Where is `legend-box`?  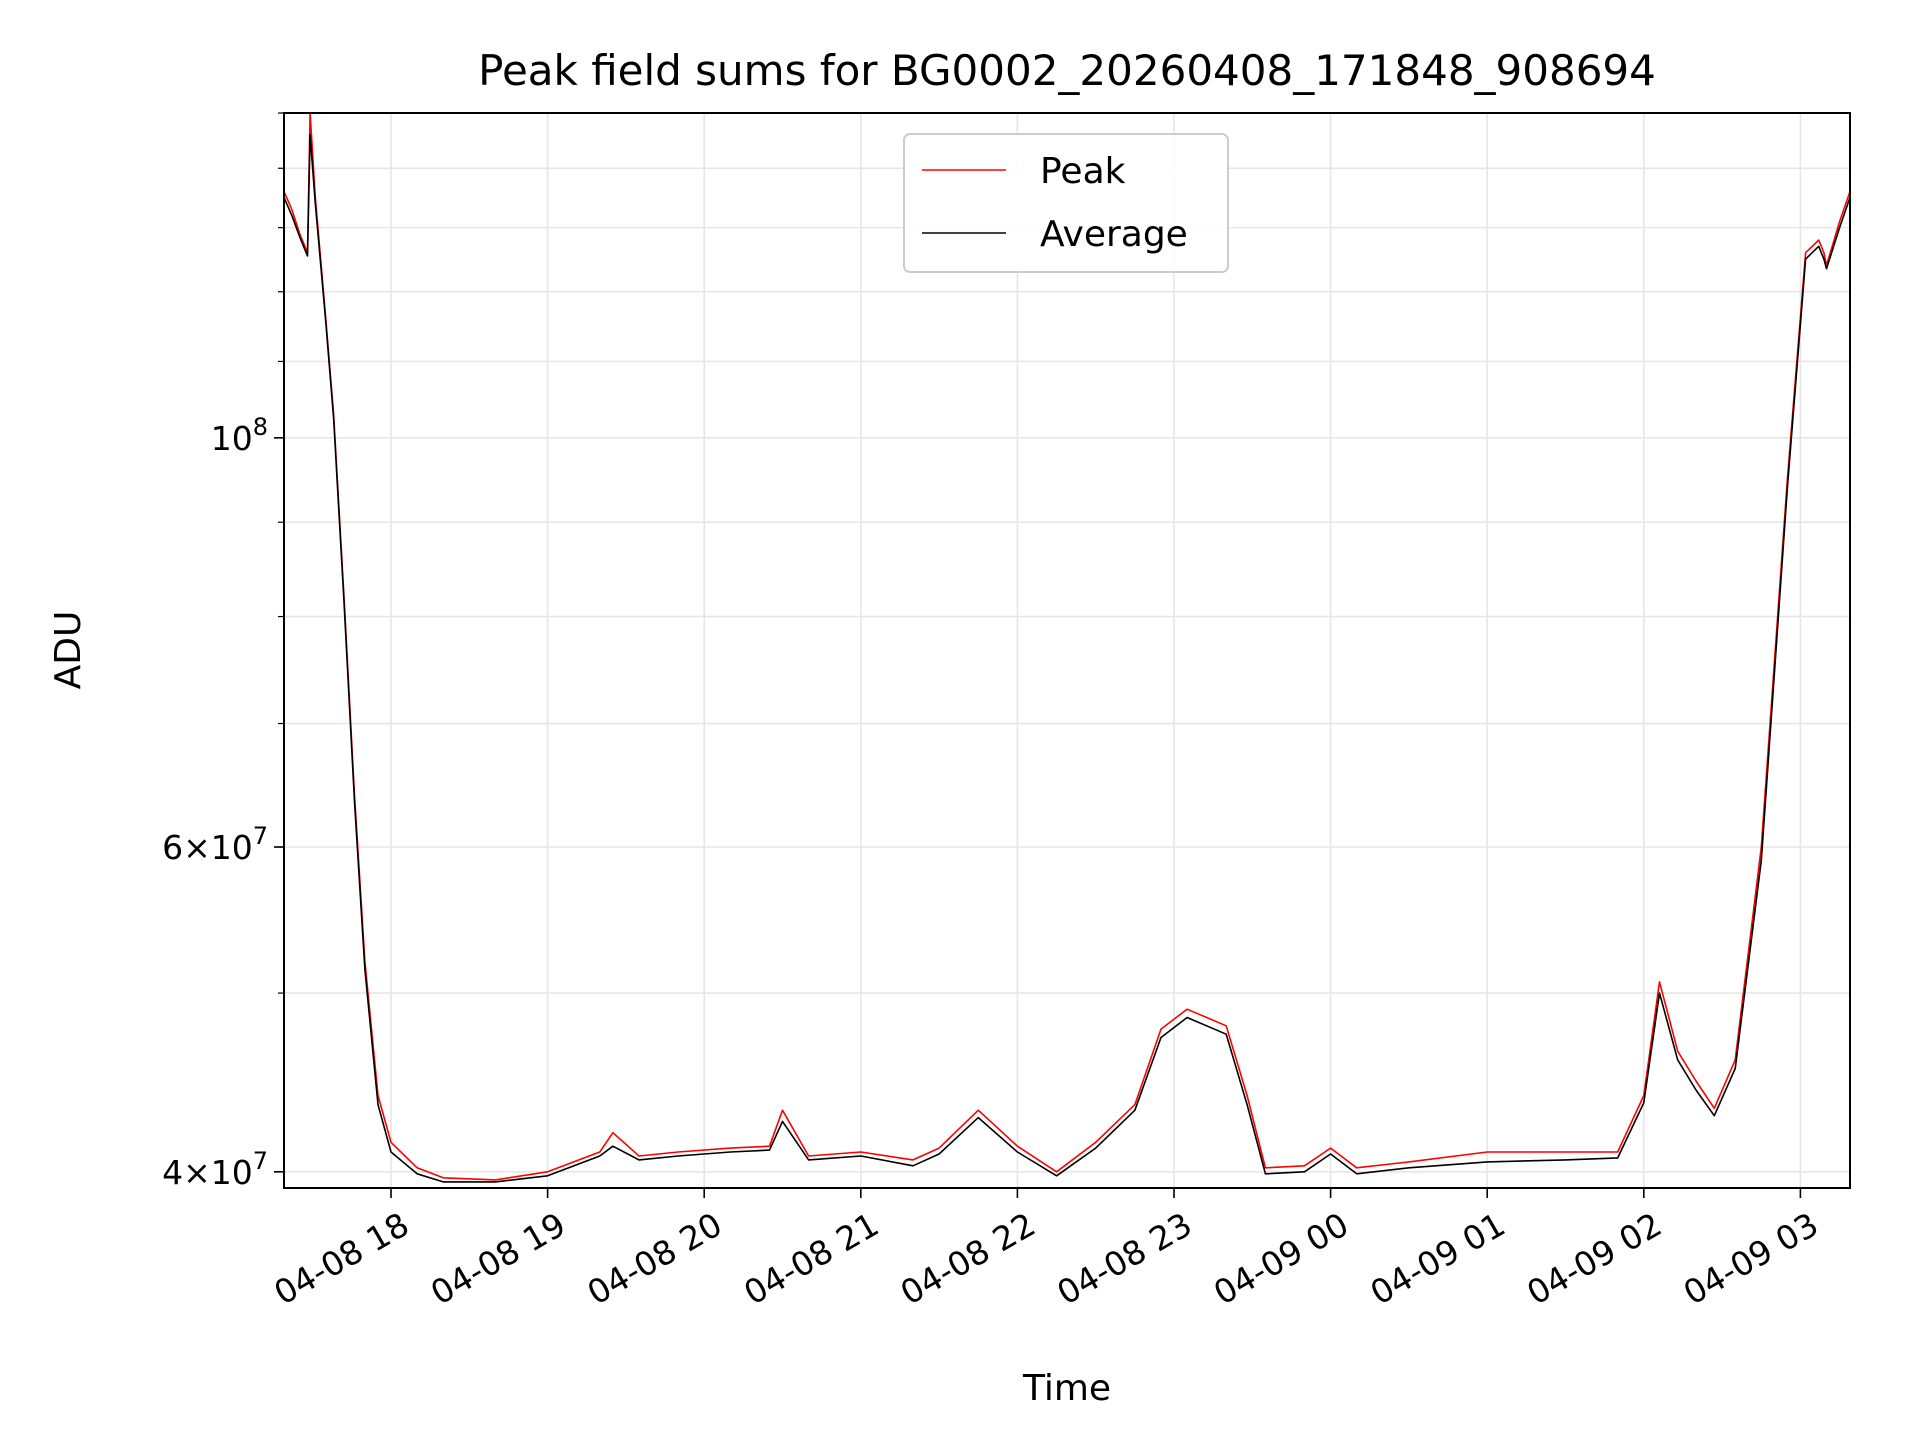
legend-box is located at coordinates (1066, 203).